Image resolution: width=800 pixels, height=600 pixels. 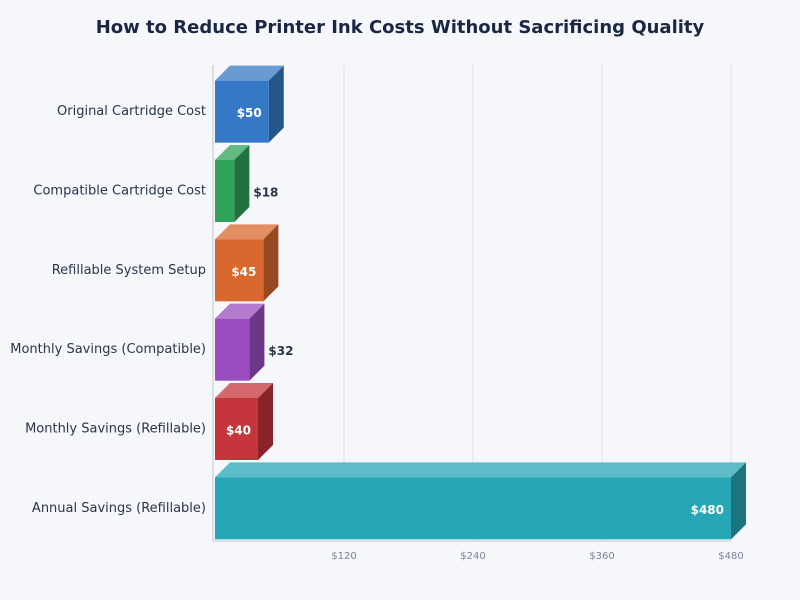 What do you see at coordinates (280, 351) in the screenshot?
I see `value-label: $32` at bounding box center [280, 351].